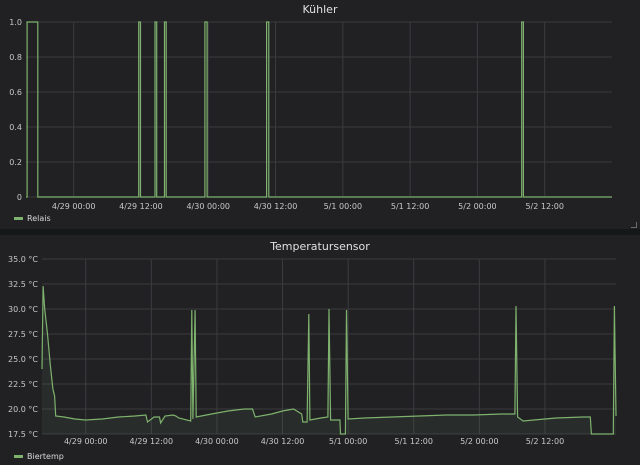 The height and width of the screenshot is (465, 640). I want to click on y-tick-label: 22.5 °C, so click(23, 384).